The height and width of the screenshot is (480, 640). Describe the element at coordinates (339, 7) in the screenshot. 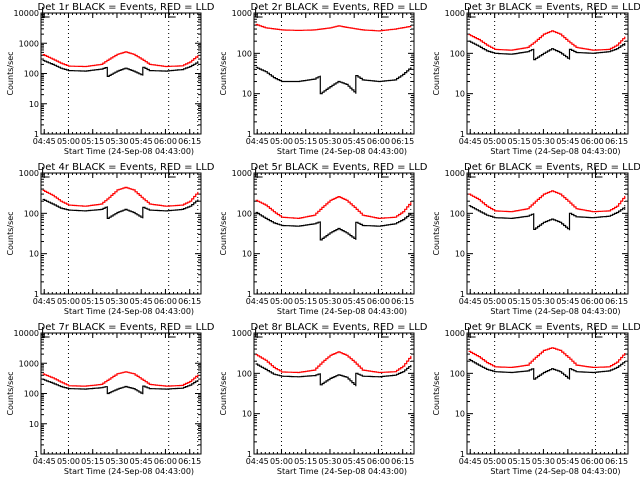

I see `chart-title: Det 2r BLACK = Events, RED = LLD` at that location.